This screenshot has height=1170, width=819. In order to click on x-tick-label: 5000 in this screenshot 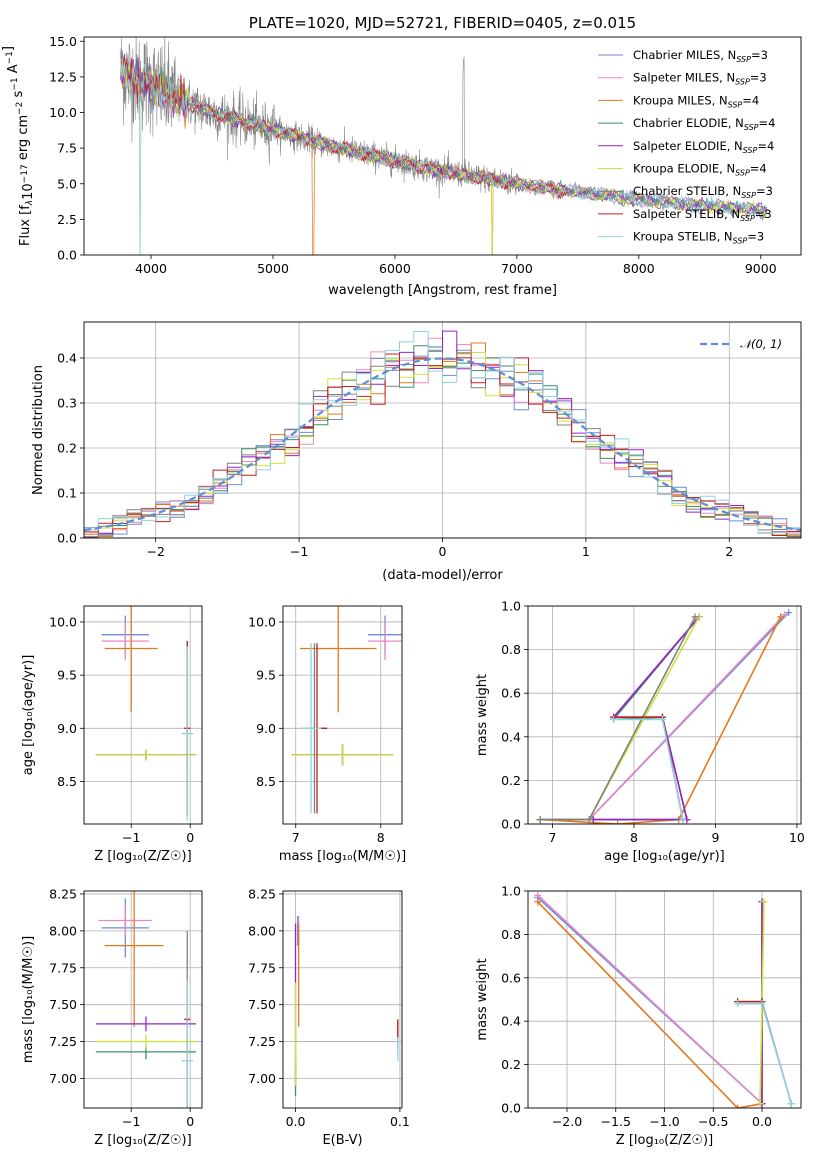, I will do `click(273, 268)`.